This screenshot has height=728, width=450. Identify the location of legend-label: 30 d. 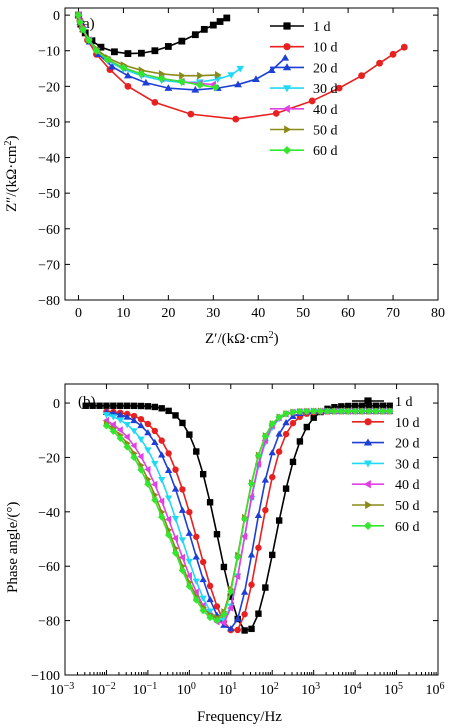
(325, 89).